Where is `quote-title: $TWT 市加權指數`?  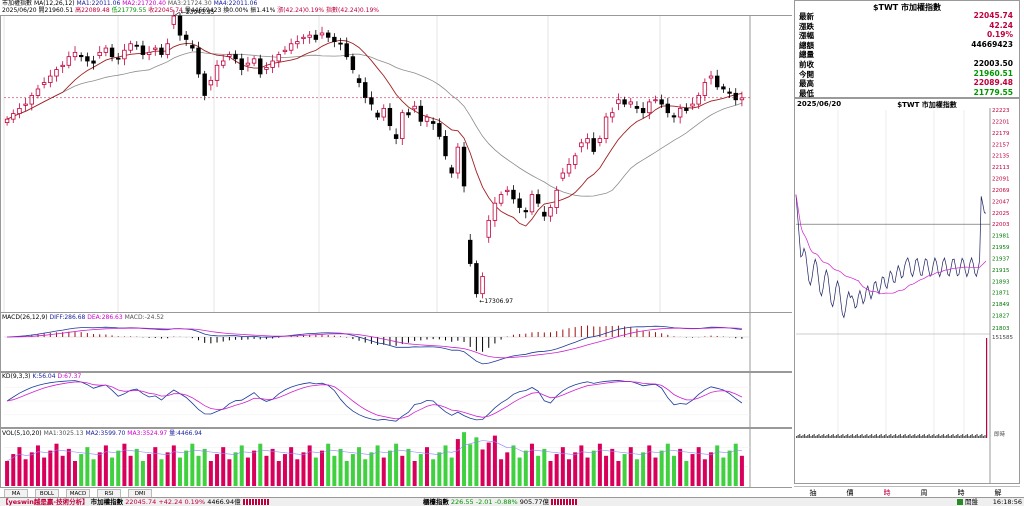 quote-title: $TWT 市加權指數 is located at coordinates (907, 7).